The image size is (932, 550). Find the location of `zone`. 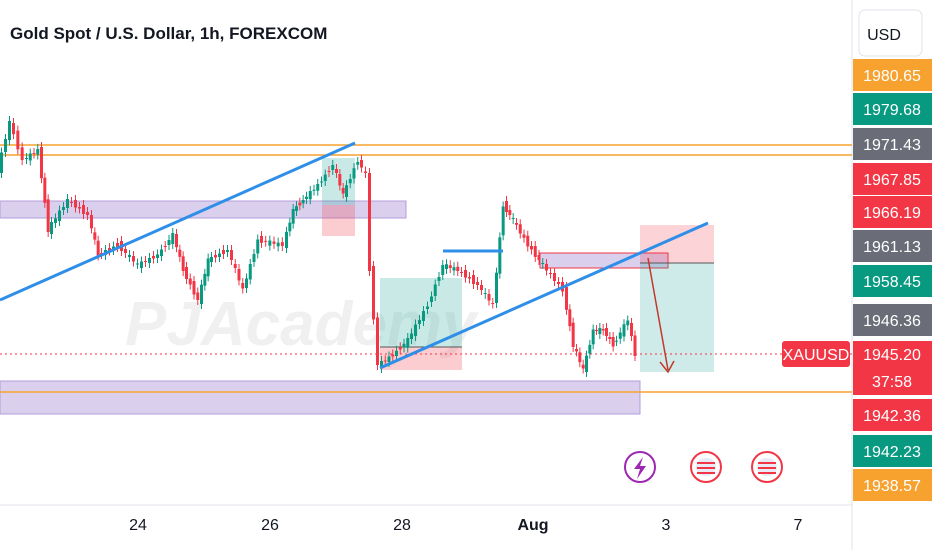

zone is located at coordinates (320, 397).